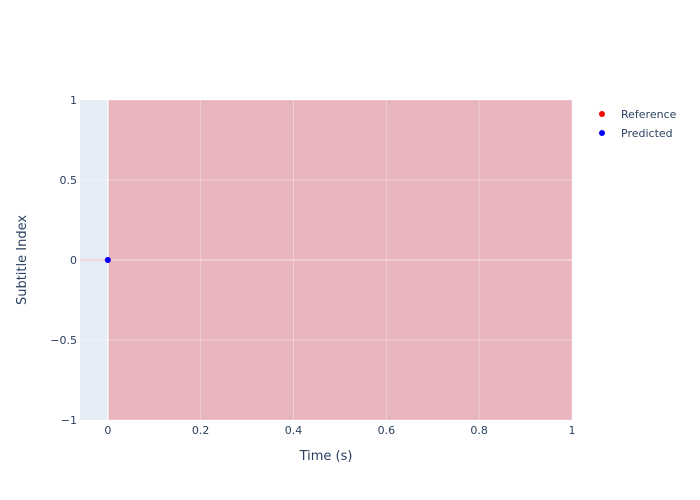  I want to click on x-tick-label: 0, so click(107, 430).